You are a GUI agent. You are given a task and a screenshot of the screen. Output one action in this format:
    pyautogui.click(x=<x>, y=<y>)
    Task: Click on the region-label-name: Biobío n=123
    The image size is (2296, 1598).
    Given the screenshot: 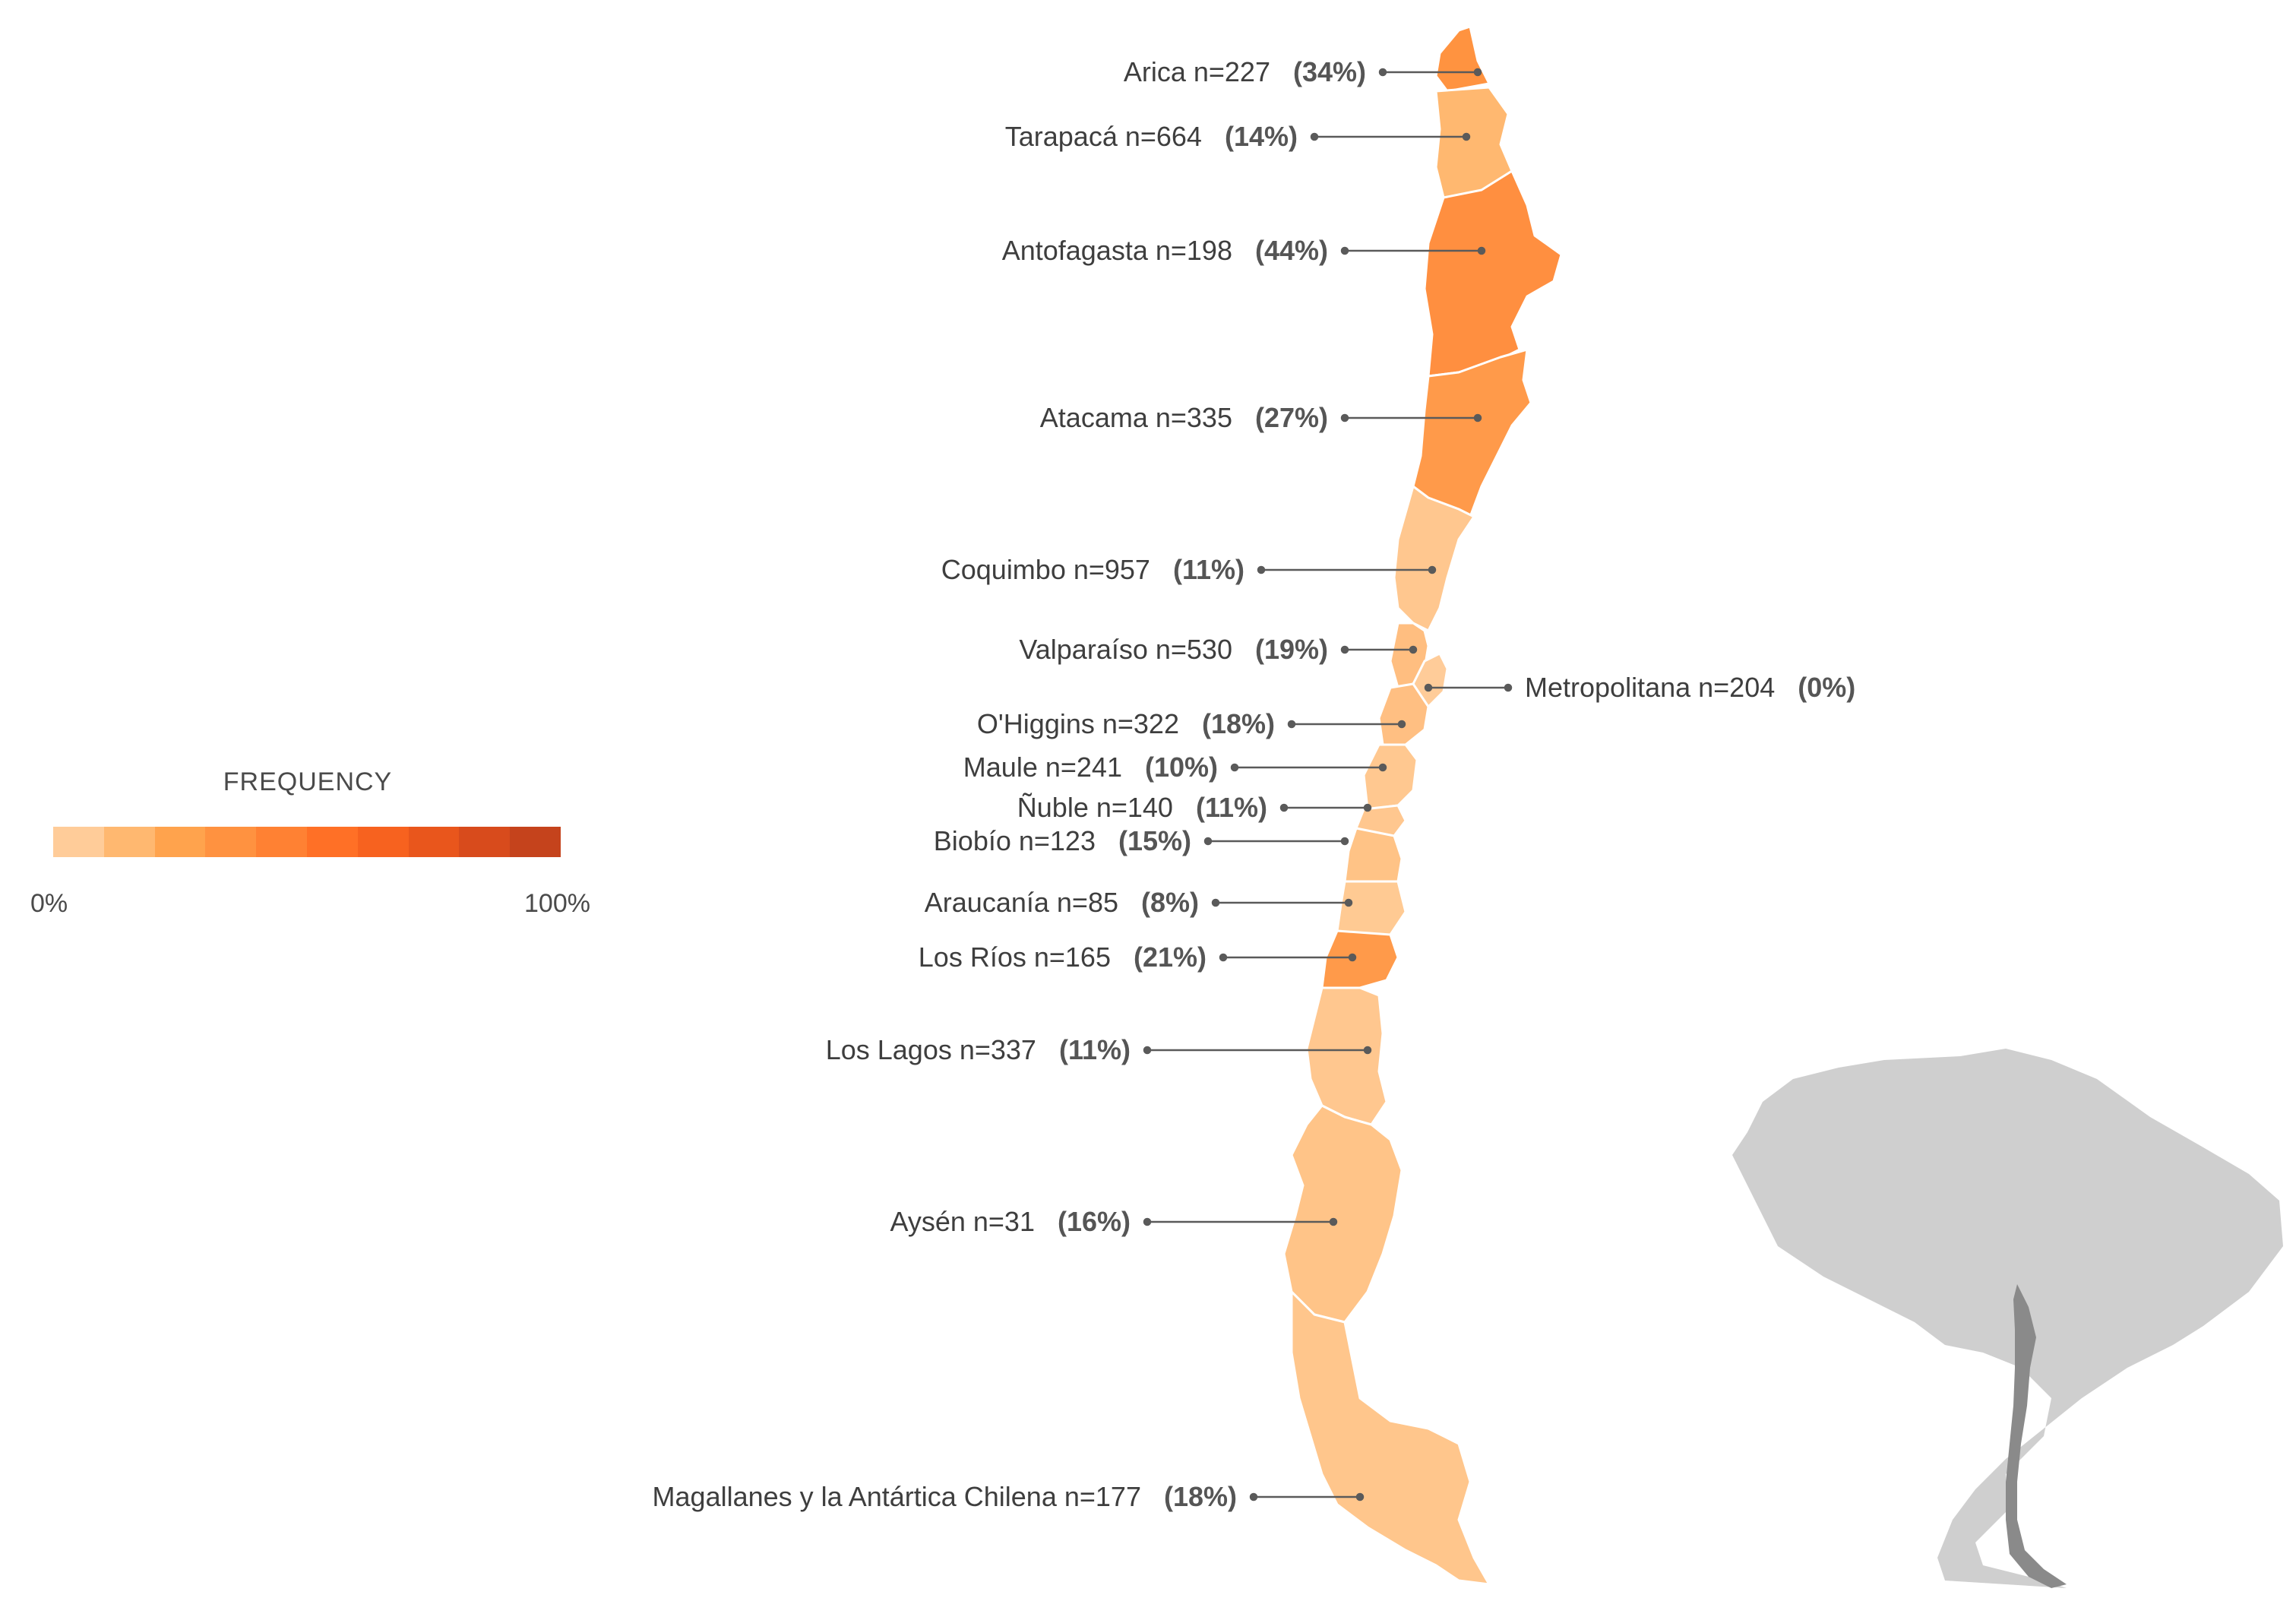 What is the action you would take?
    pyautogui.click(x=1014, y=840)
    